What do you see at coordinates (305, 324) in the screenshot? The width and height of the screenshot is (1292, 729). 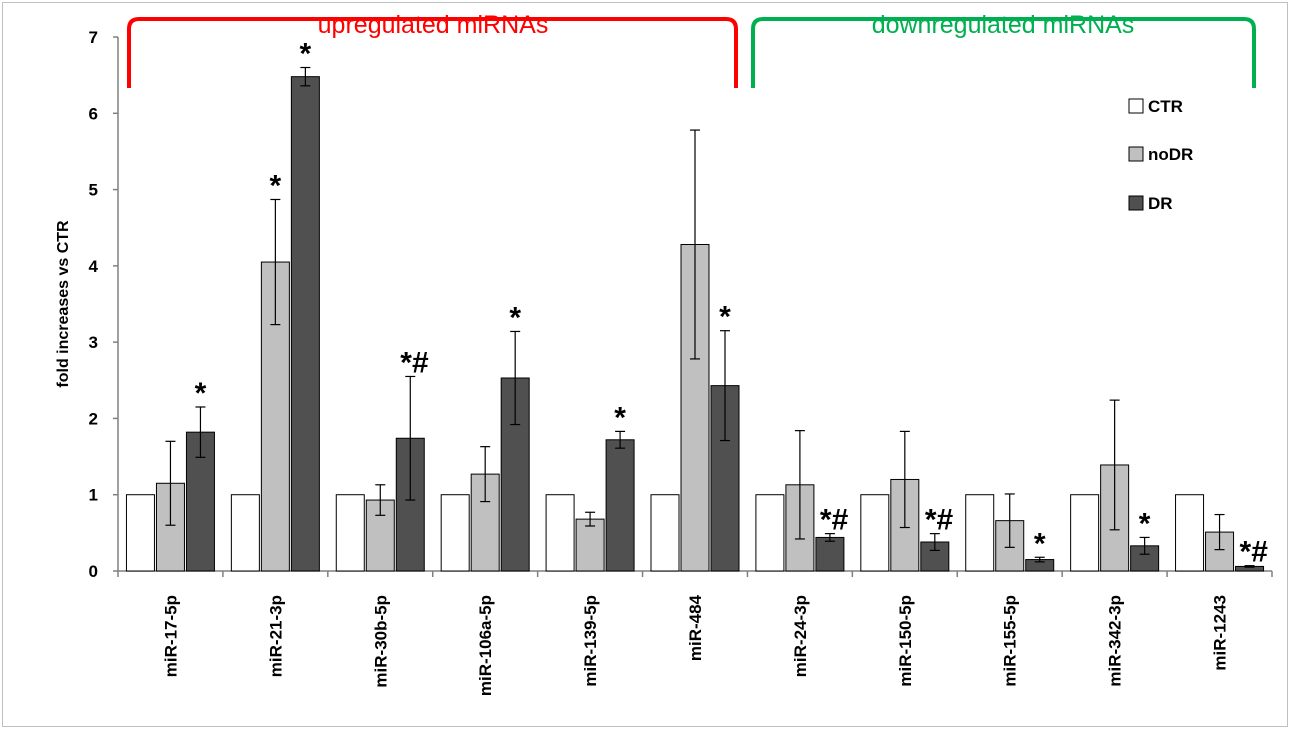 I see `bar-dr-mir-21-3p` at bounding box center [305, 324].